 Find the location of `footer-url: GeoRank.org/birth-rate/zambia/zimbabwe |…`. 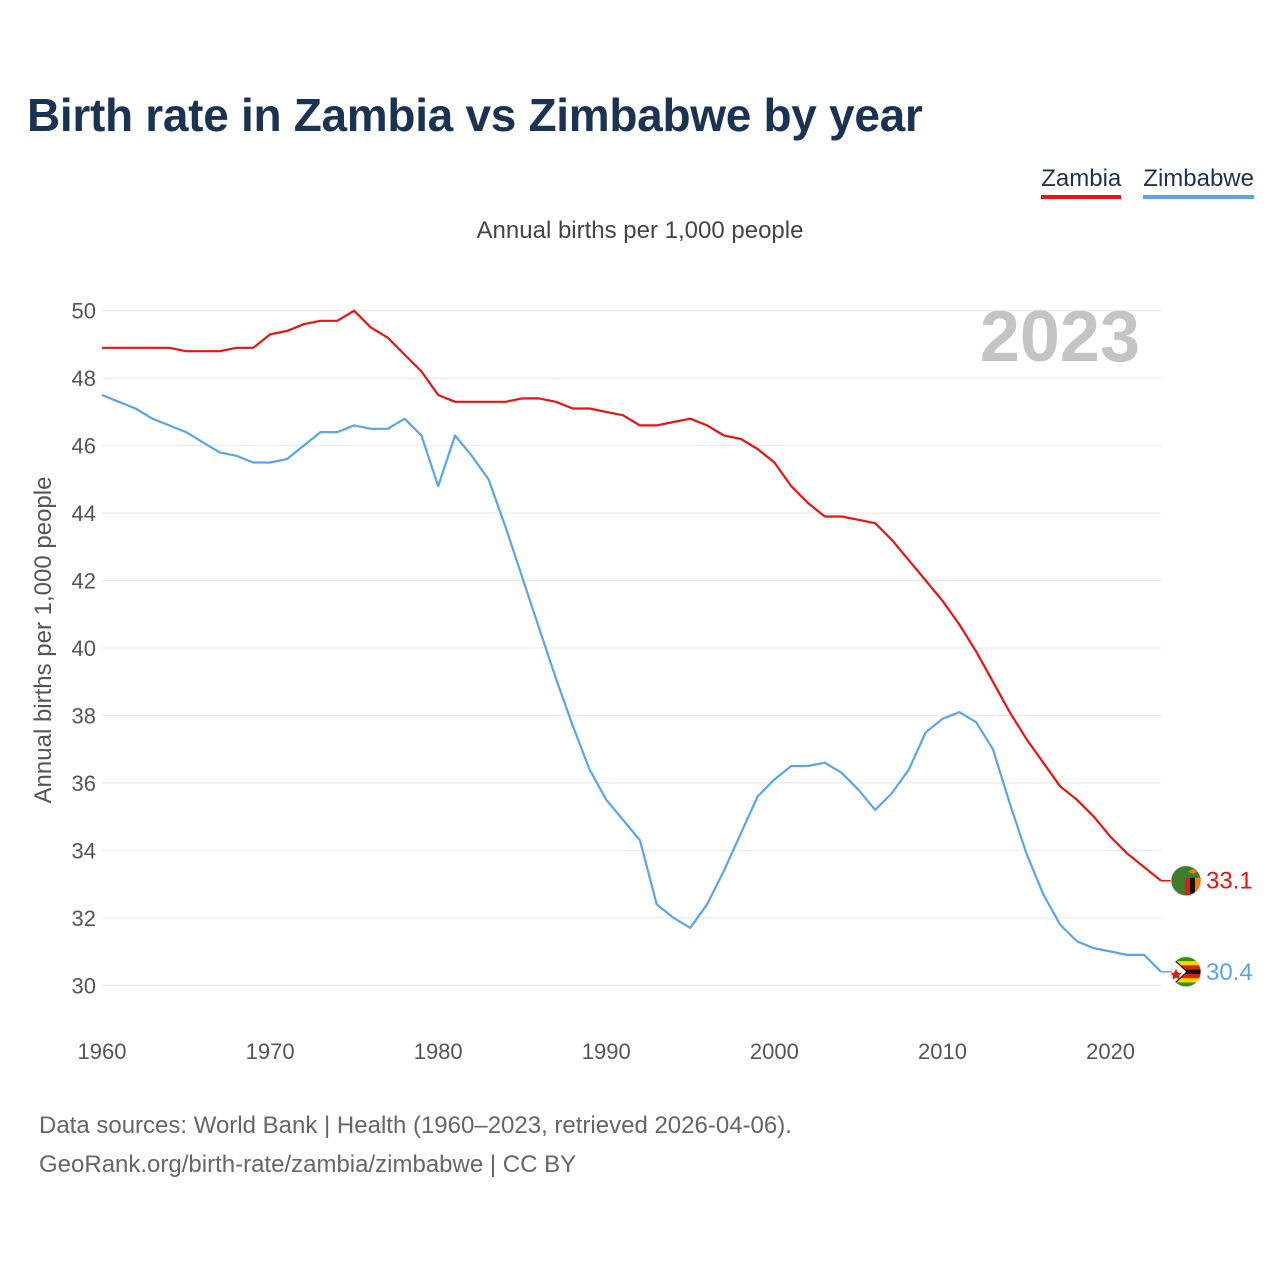

footer-url: GeoRank.org/birth-rate/zambia/zimbabwe |… is located at coordinates (308, 1164).